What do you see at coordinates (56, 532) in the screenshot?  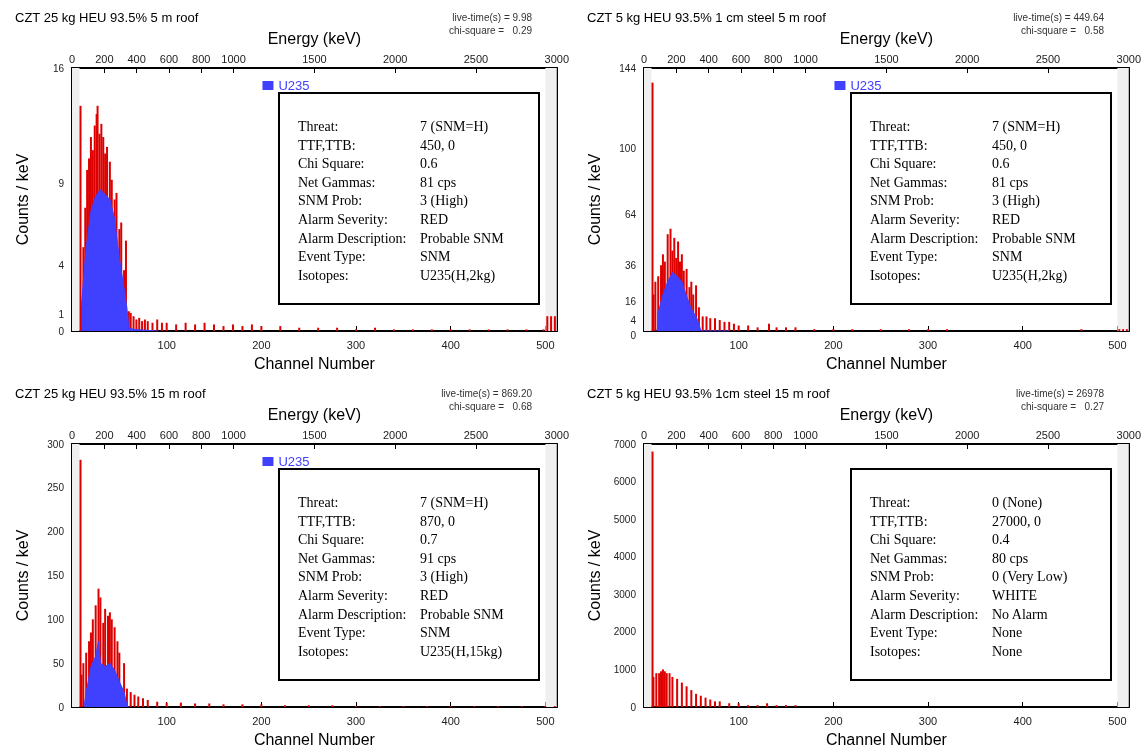 I see `y-tick-label: 200` at bounding box center [56, 532].